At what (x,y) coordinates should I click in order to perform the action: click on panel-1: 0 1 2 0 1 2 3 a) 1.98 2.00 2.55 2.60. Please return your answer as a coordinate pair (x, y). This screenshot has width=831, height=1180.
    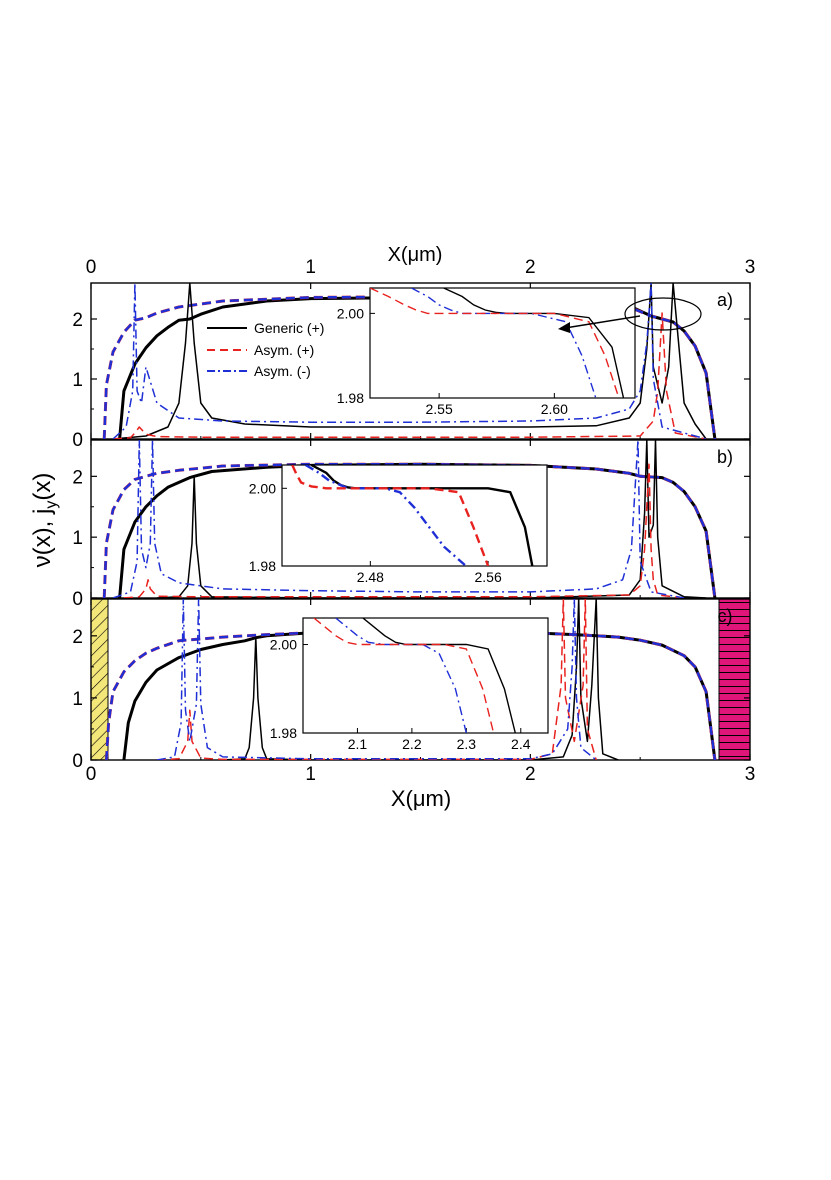
    Looking at the image, I should click on (413, 354).